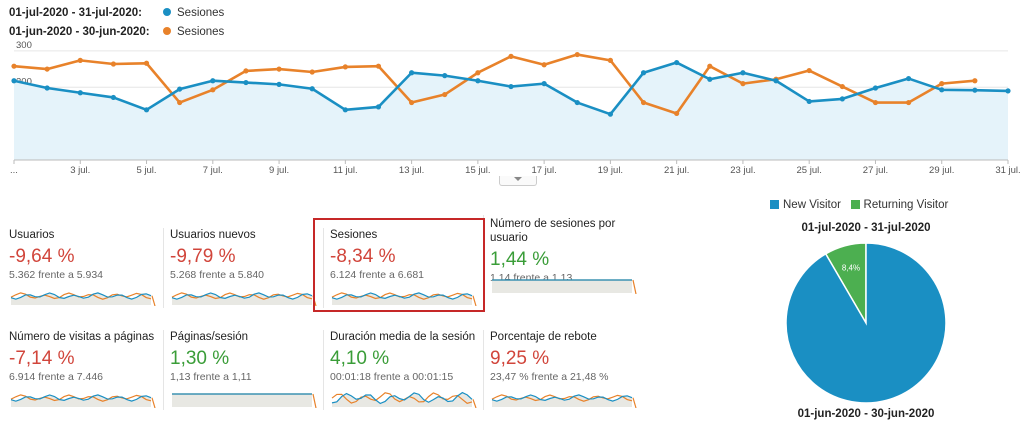  I want to click on x-tick-label: 21 jul., so click(676, 170).